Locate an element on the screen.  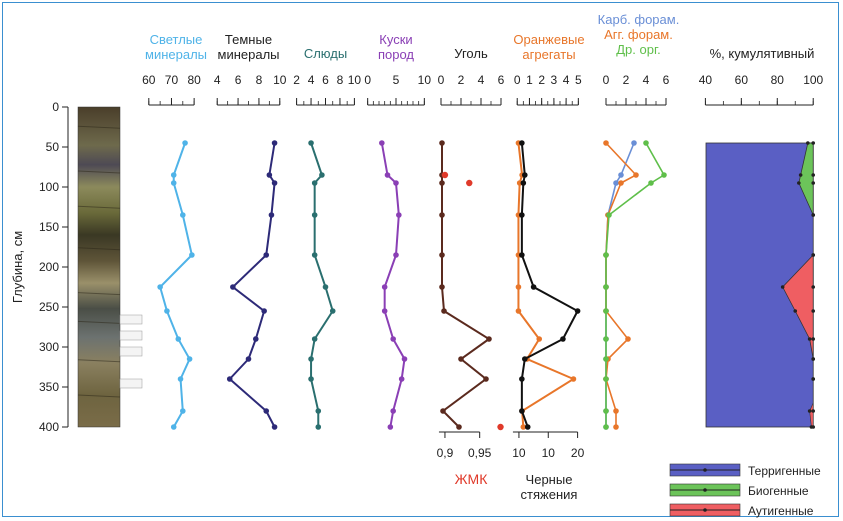
secondary-orange-tick-label: 10 is located at coordinates (519, 453).